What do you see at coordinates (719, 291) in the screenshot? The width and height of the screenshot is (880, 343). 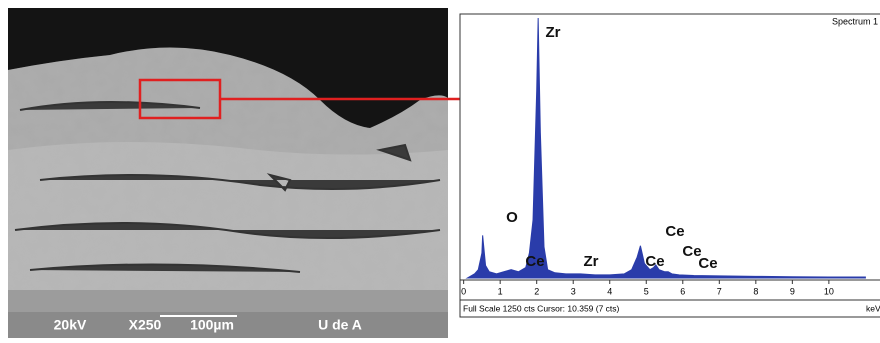 I see `x-tick-label: 7` at bounding box center [719, 291].